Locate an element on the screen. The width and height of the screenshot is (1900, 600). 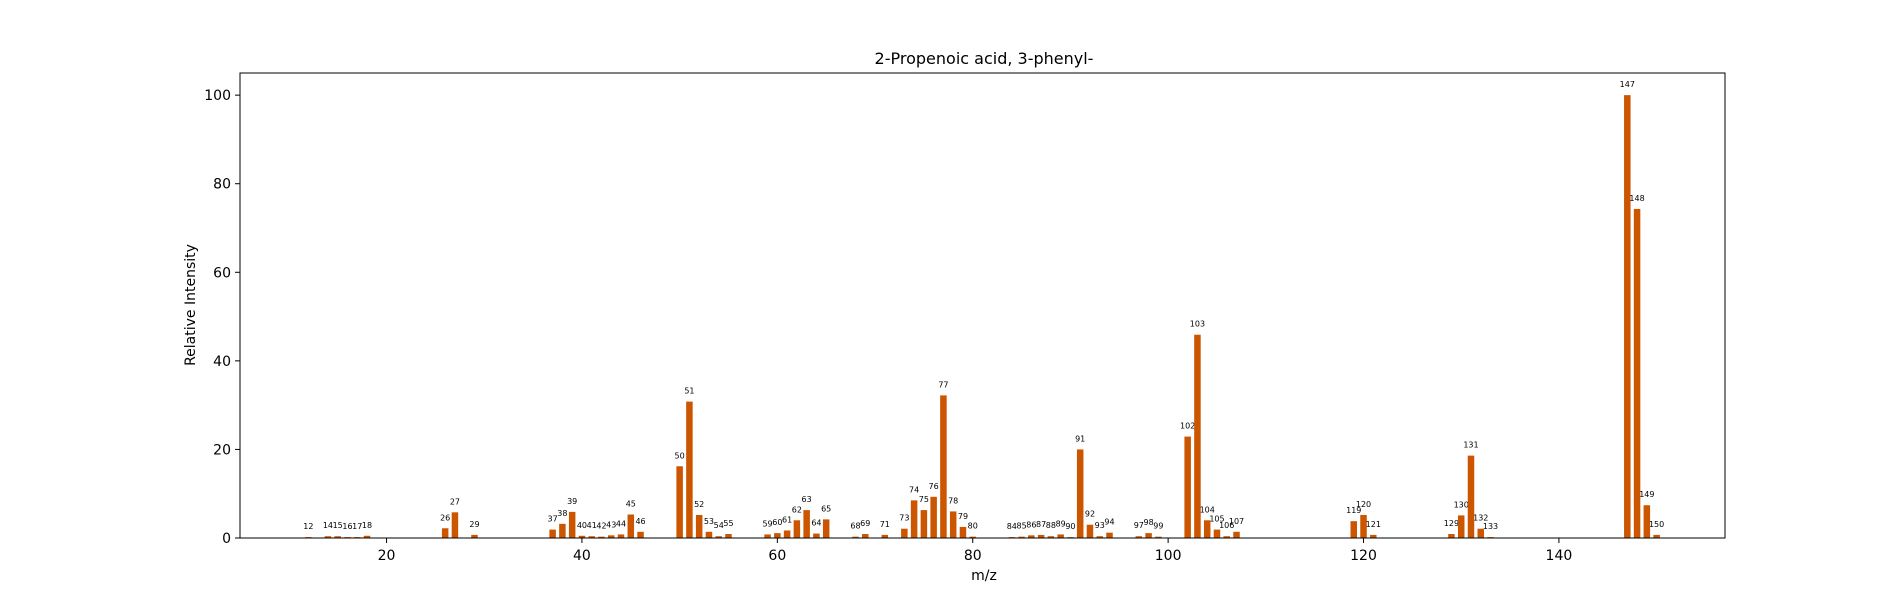
x-tick-label-60: 60 is located at coordinates (777, 556).